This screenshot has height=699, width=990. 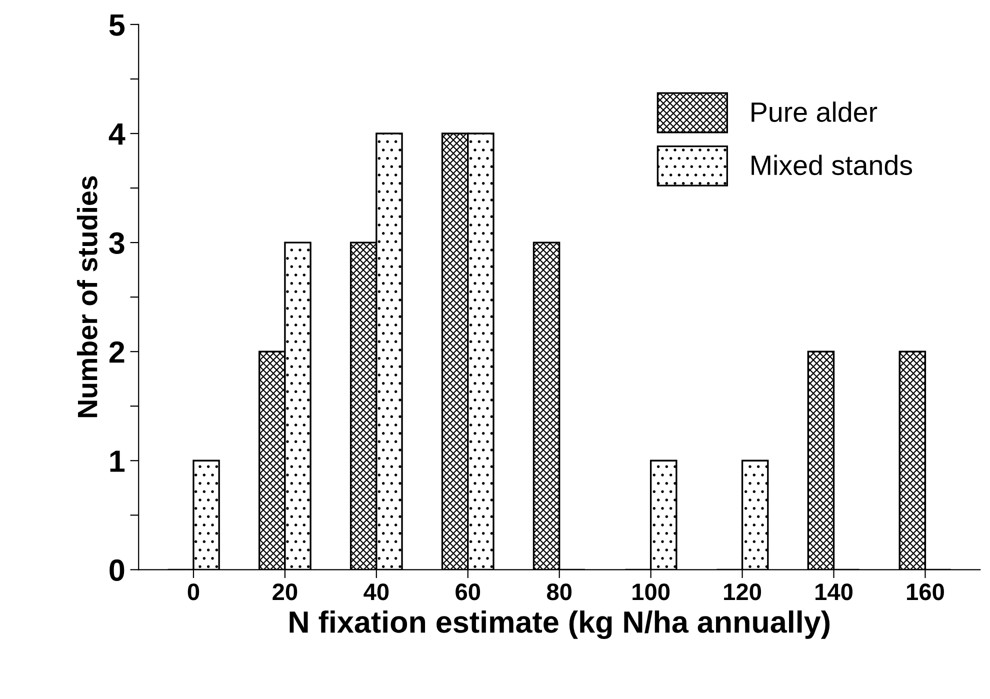 I want to click on x-tick-label: 120, so click(x=743, y=592).